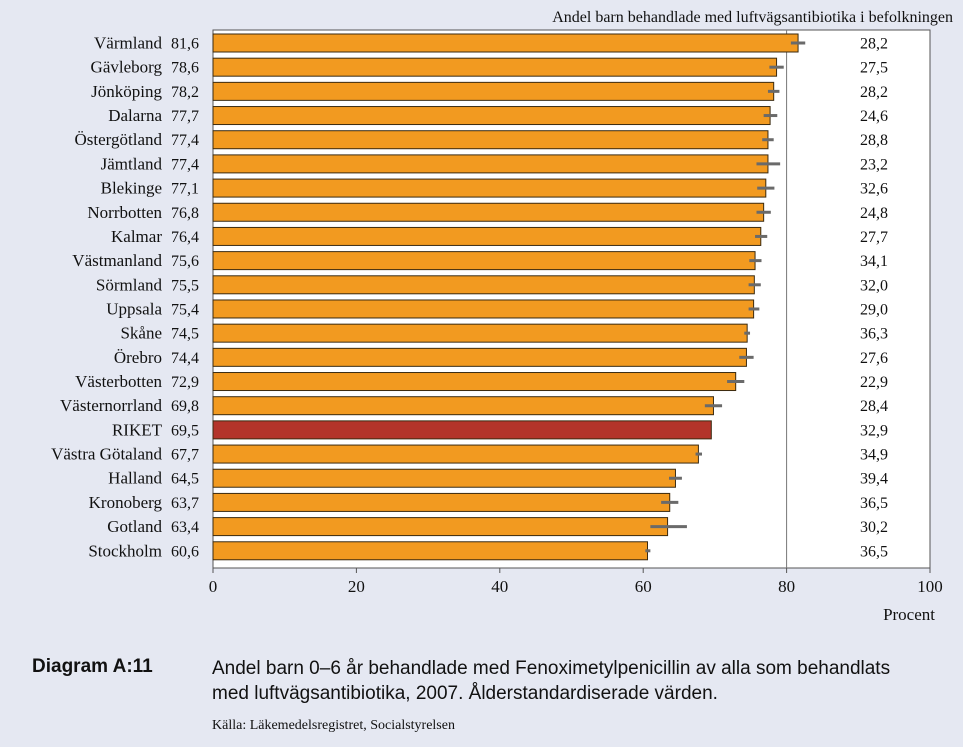  I want to click on share-label: 28,4, so click(874, 406).